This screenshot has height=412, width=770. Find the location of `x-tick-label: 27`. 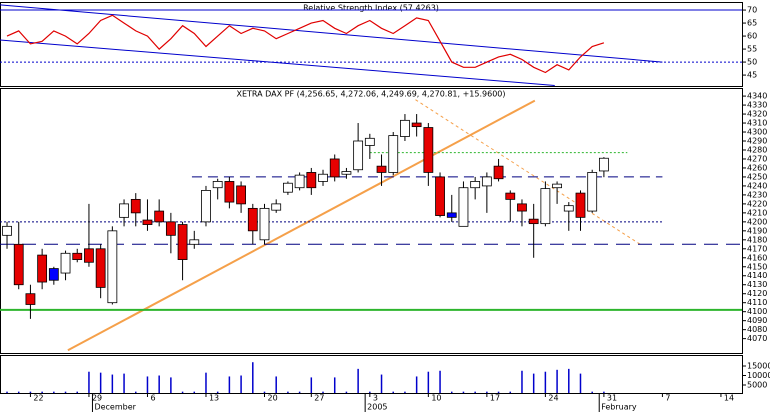

x-tick-label: 27 is located at coordinates (319, 398).